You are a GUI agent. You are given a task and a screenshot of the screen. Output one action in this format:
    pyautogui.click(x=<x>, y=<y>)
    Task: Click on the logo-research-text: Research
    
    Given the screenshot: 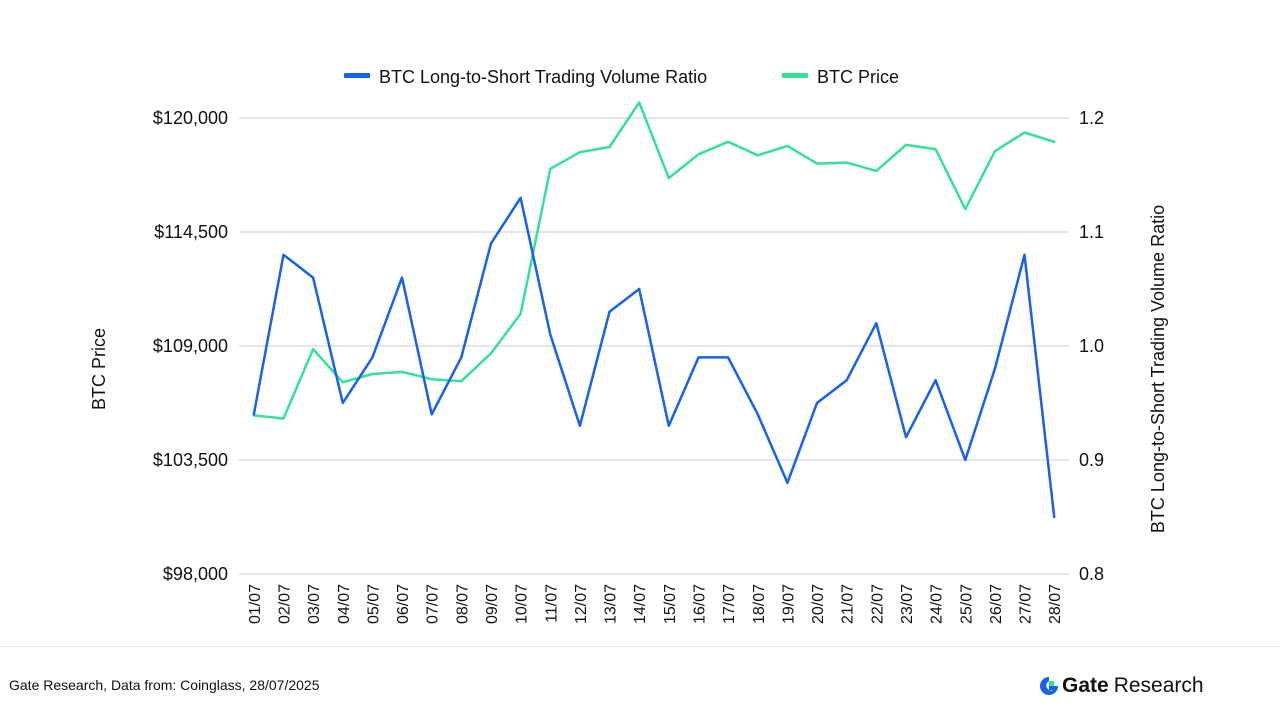 What is the action you would take?
    pyautogui.click(x=1158, y=685)
    